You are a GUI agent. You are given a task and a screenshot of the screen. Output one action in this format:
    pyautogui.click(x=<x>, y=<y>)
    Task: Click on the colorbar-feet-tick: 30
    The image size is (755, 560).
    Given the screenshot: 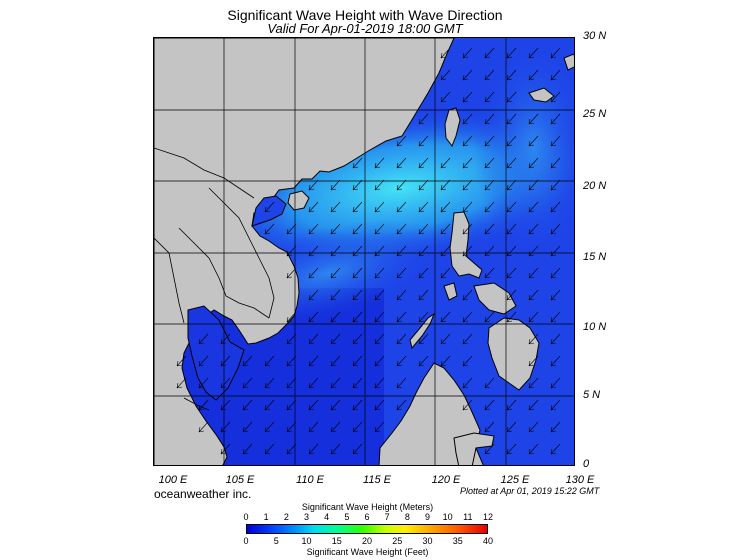 What is the action you would take?
    pyautogui.click(x=427, y=541)
    